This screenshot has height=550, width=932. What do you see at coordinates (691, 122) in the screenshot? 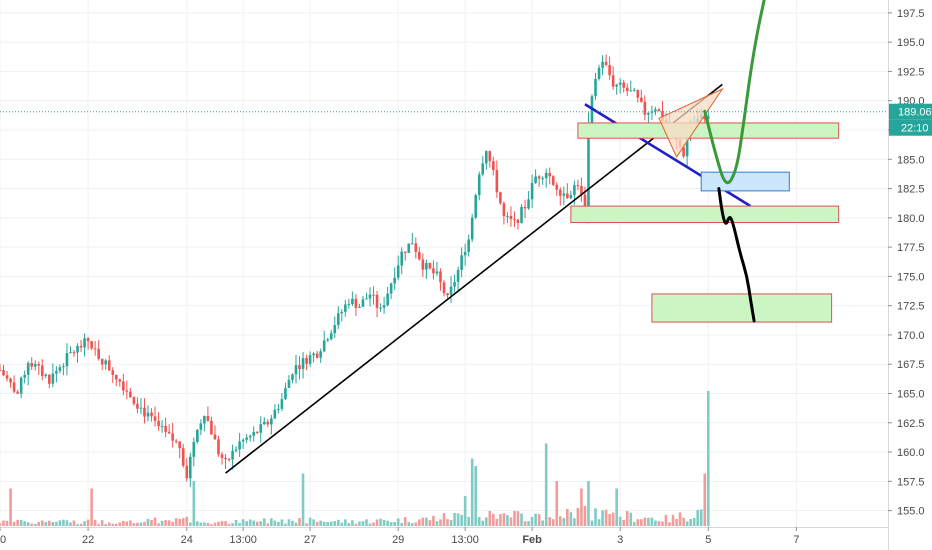
I see `triangle-pattern` at bounding box center [691, 122].